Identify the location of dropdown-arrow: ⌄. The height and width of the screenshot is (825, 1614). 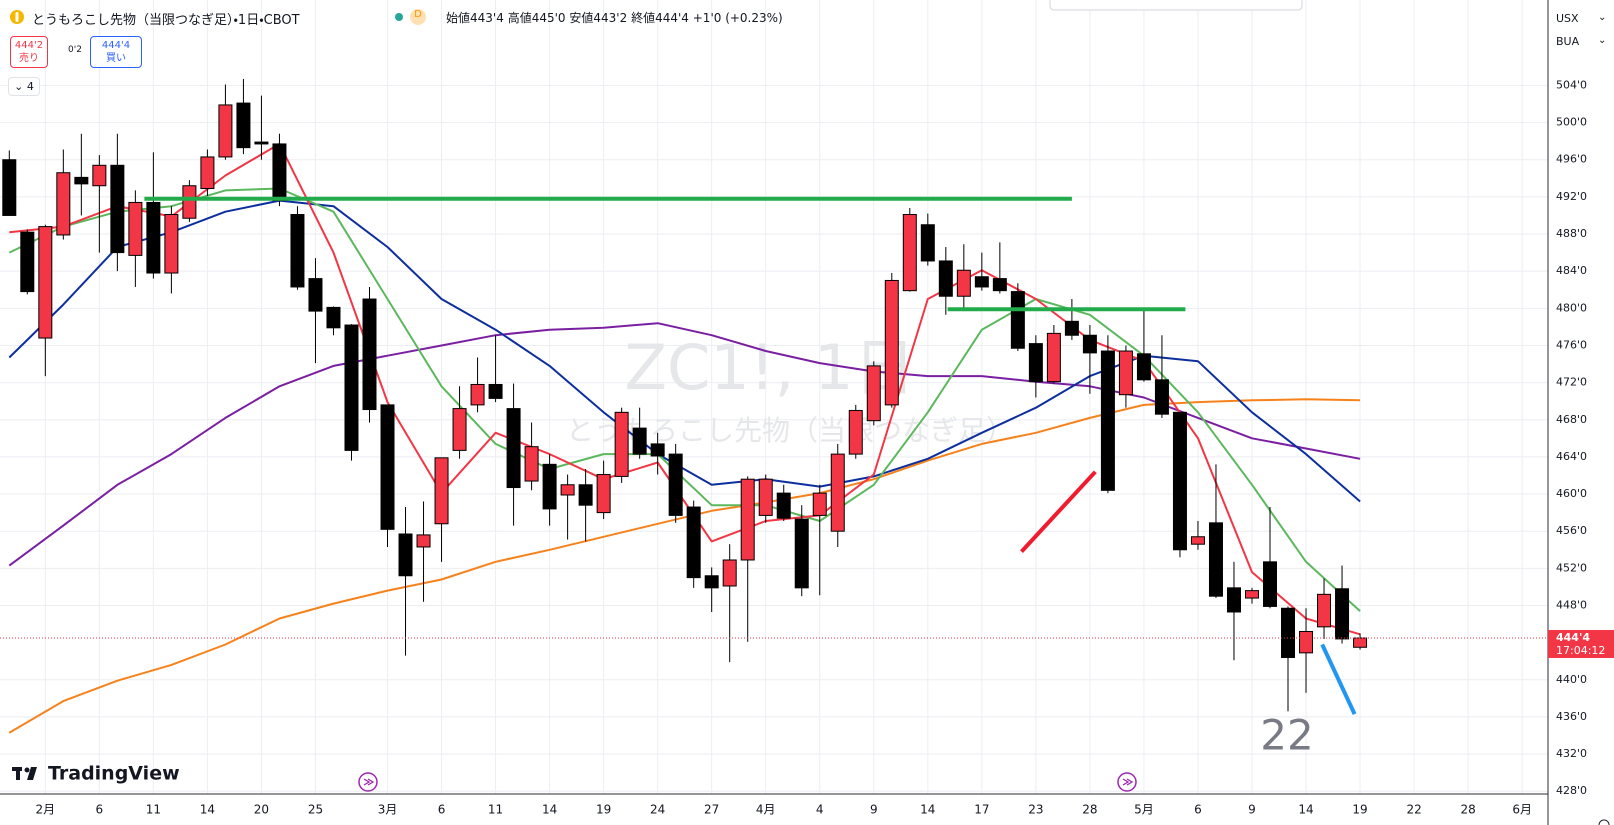
(1602, 17).